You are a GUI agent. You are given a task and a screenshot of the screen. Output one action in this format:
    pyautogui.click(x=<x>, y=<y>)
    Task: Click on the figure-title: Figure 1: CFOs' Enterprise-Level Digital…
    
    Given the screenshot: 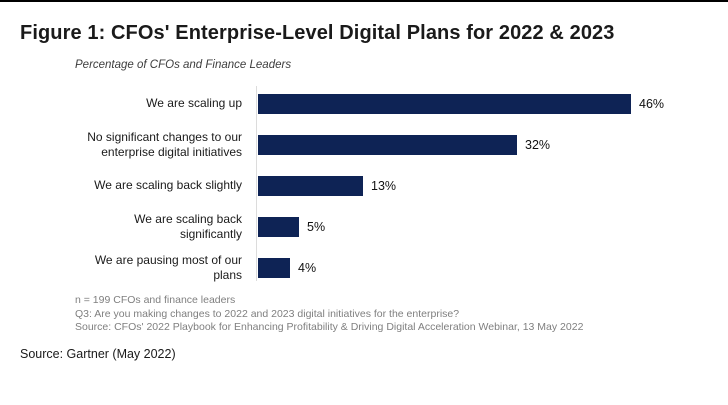 What is the action you would take?
    pyautogui.click(x=317, y=33)
    